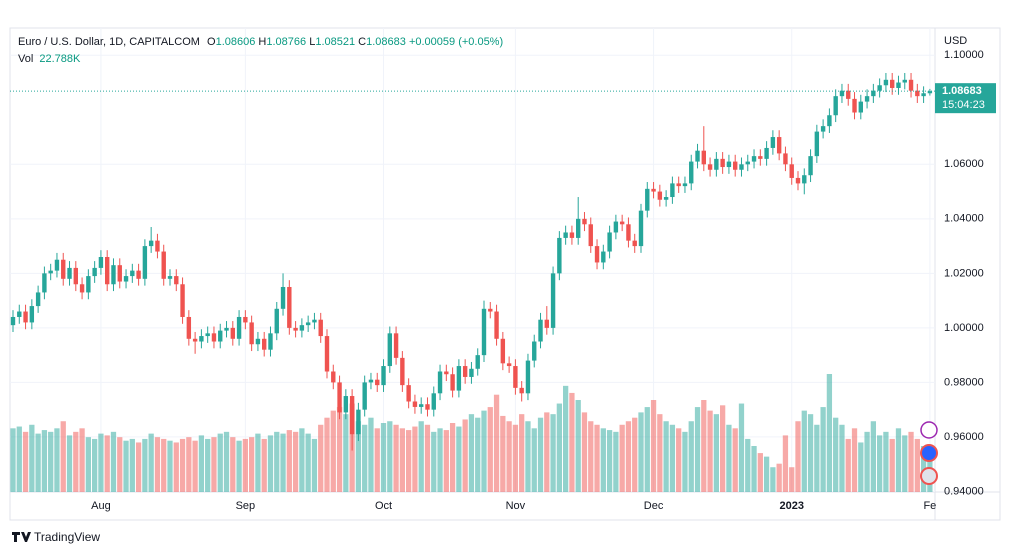 The width and height of the screenshot is (1012, 555). What do you see at coordinates (929, 430) in the screenshot?
I see `event-icon` at bounding box center [929, 430].